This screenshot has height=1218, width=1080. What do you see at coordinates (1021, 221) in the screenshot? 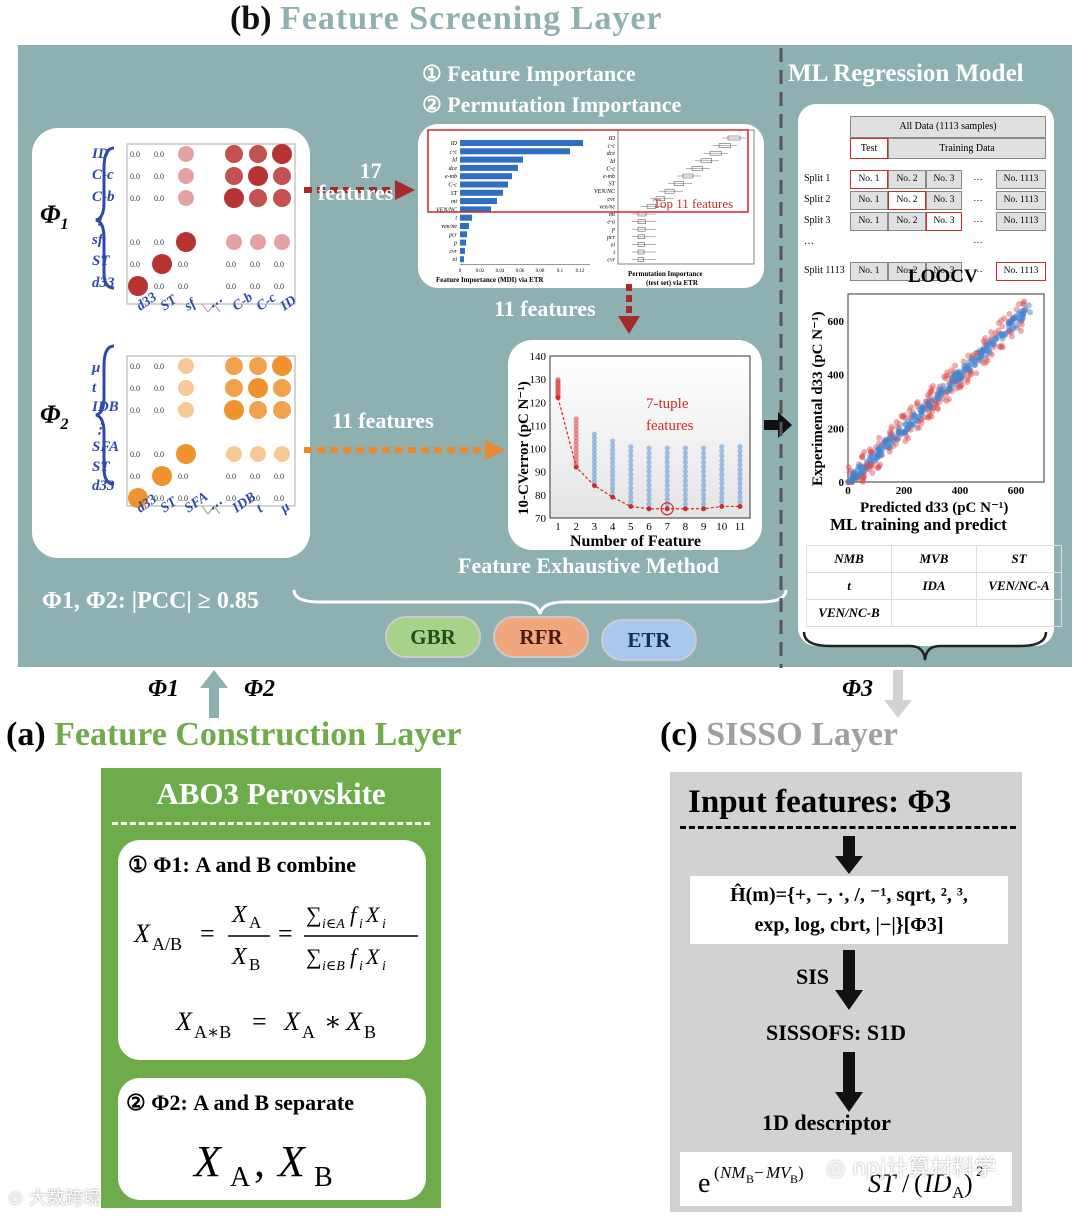
I see `split-cell: No. 1113` at bounding box center [1021, 221].